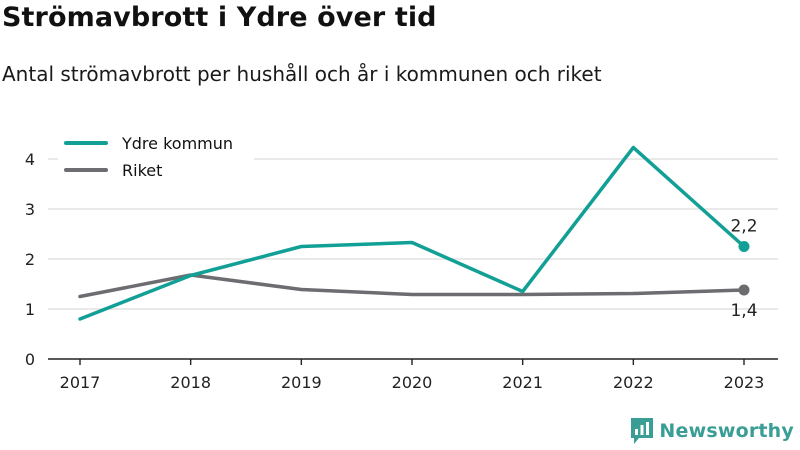  Describe the element at coordinates (743, 227) in the screenshot. I see `end-value-label-0: 2,2` at that location.